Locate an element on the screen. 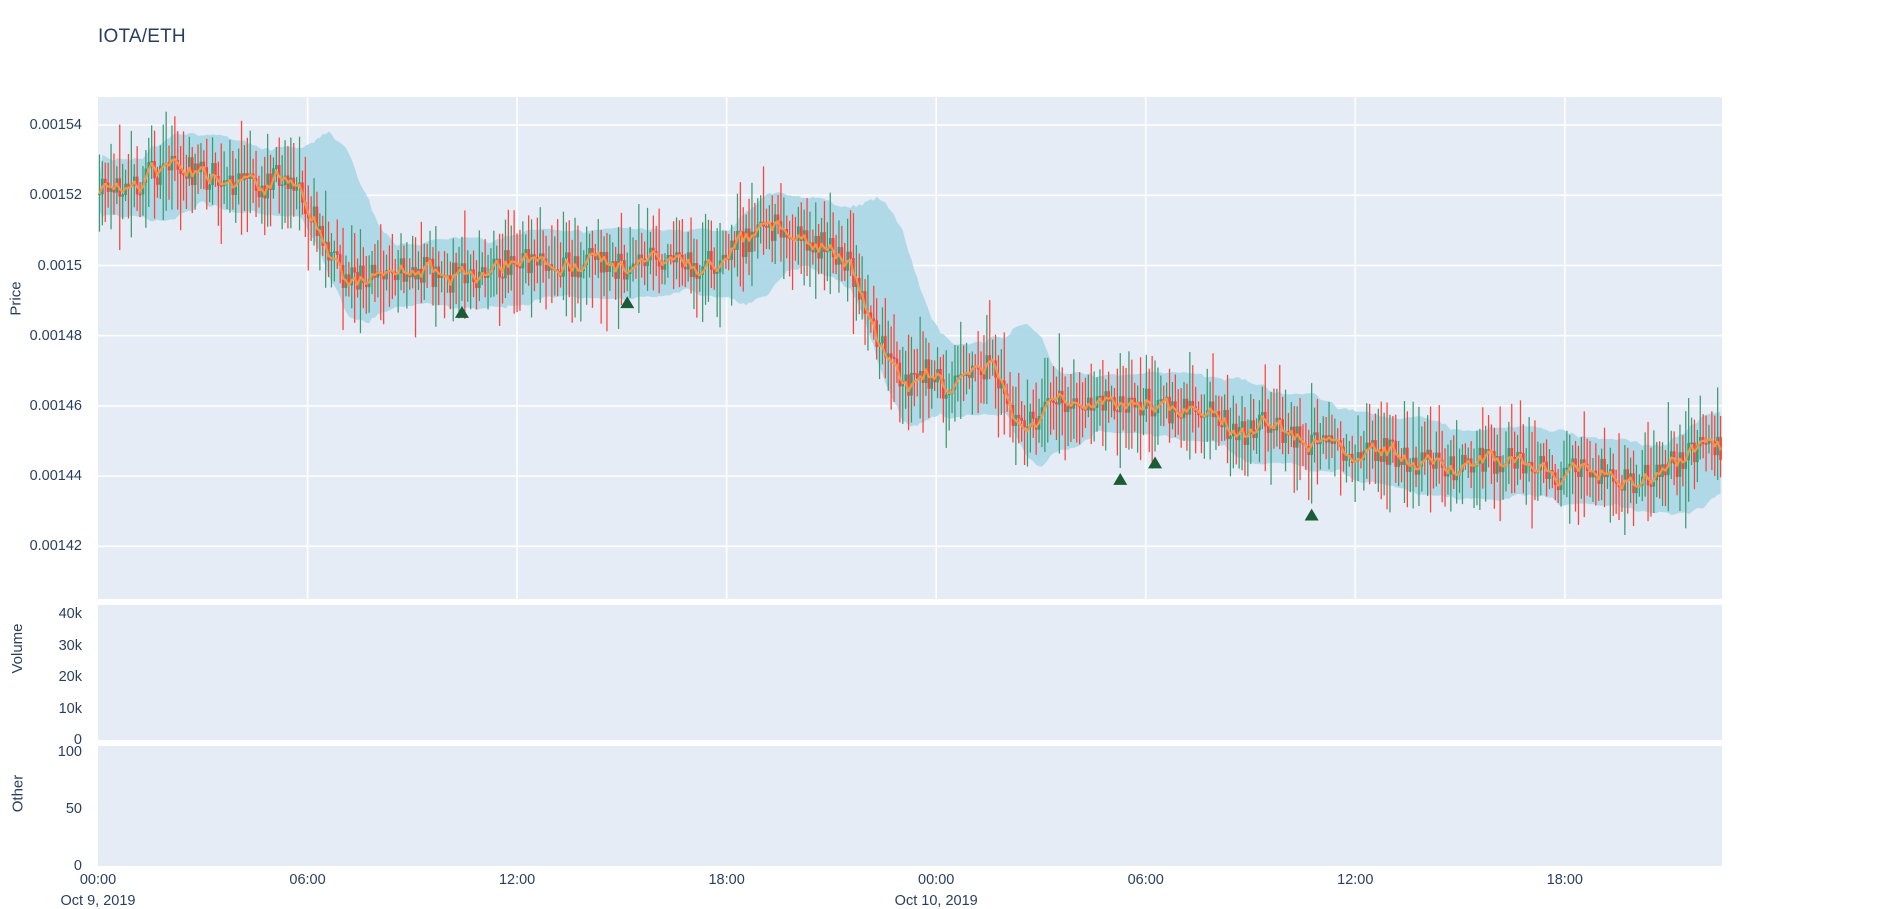  other-y-ticks: 0 50 100 is located at coordinates (45, 454).